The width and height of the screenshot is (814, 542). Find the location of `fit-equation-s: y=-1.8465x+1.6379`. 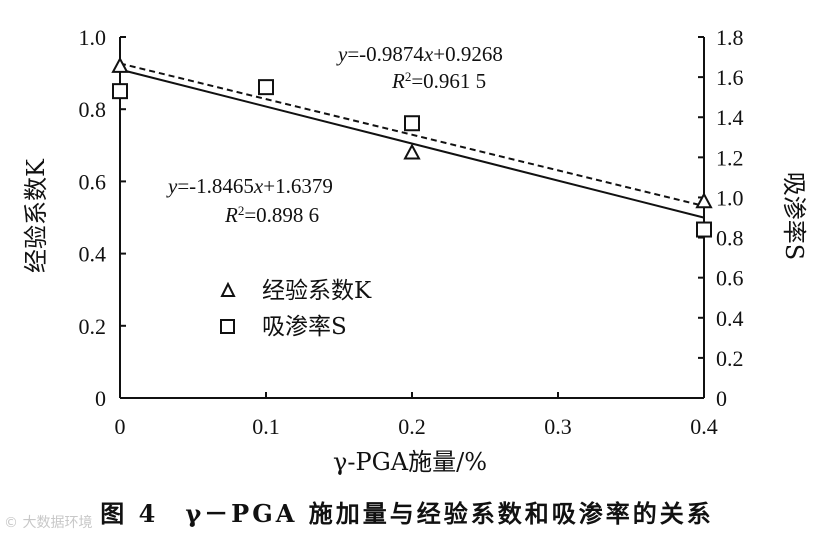

fit-equation-s: y=-1.8465x+1.6379 is located at coordinates (249, 186).